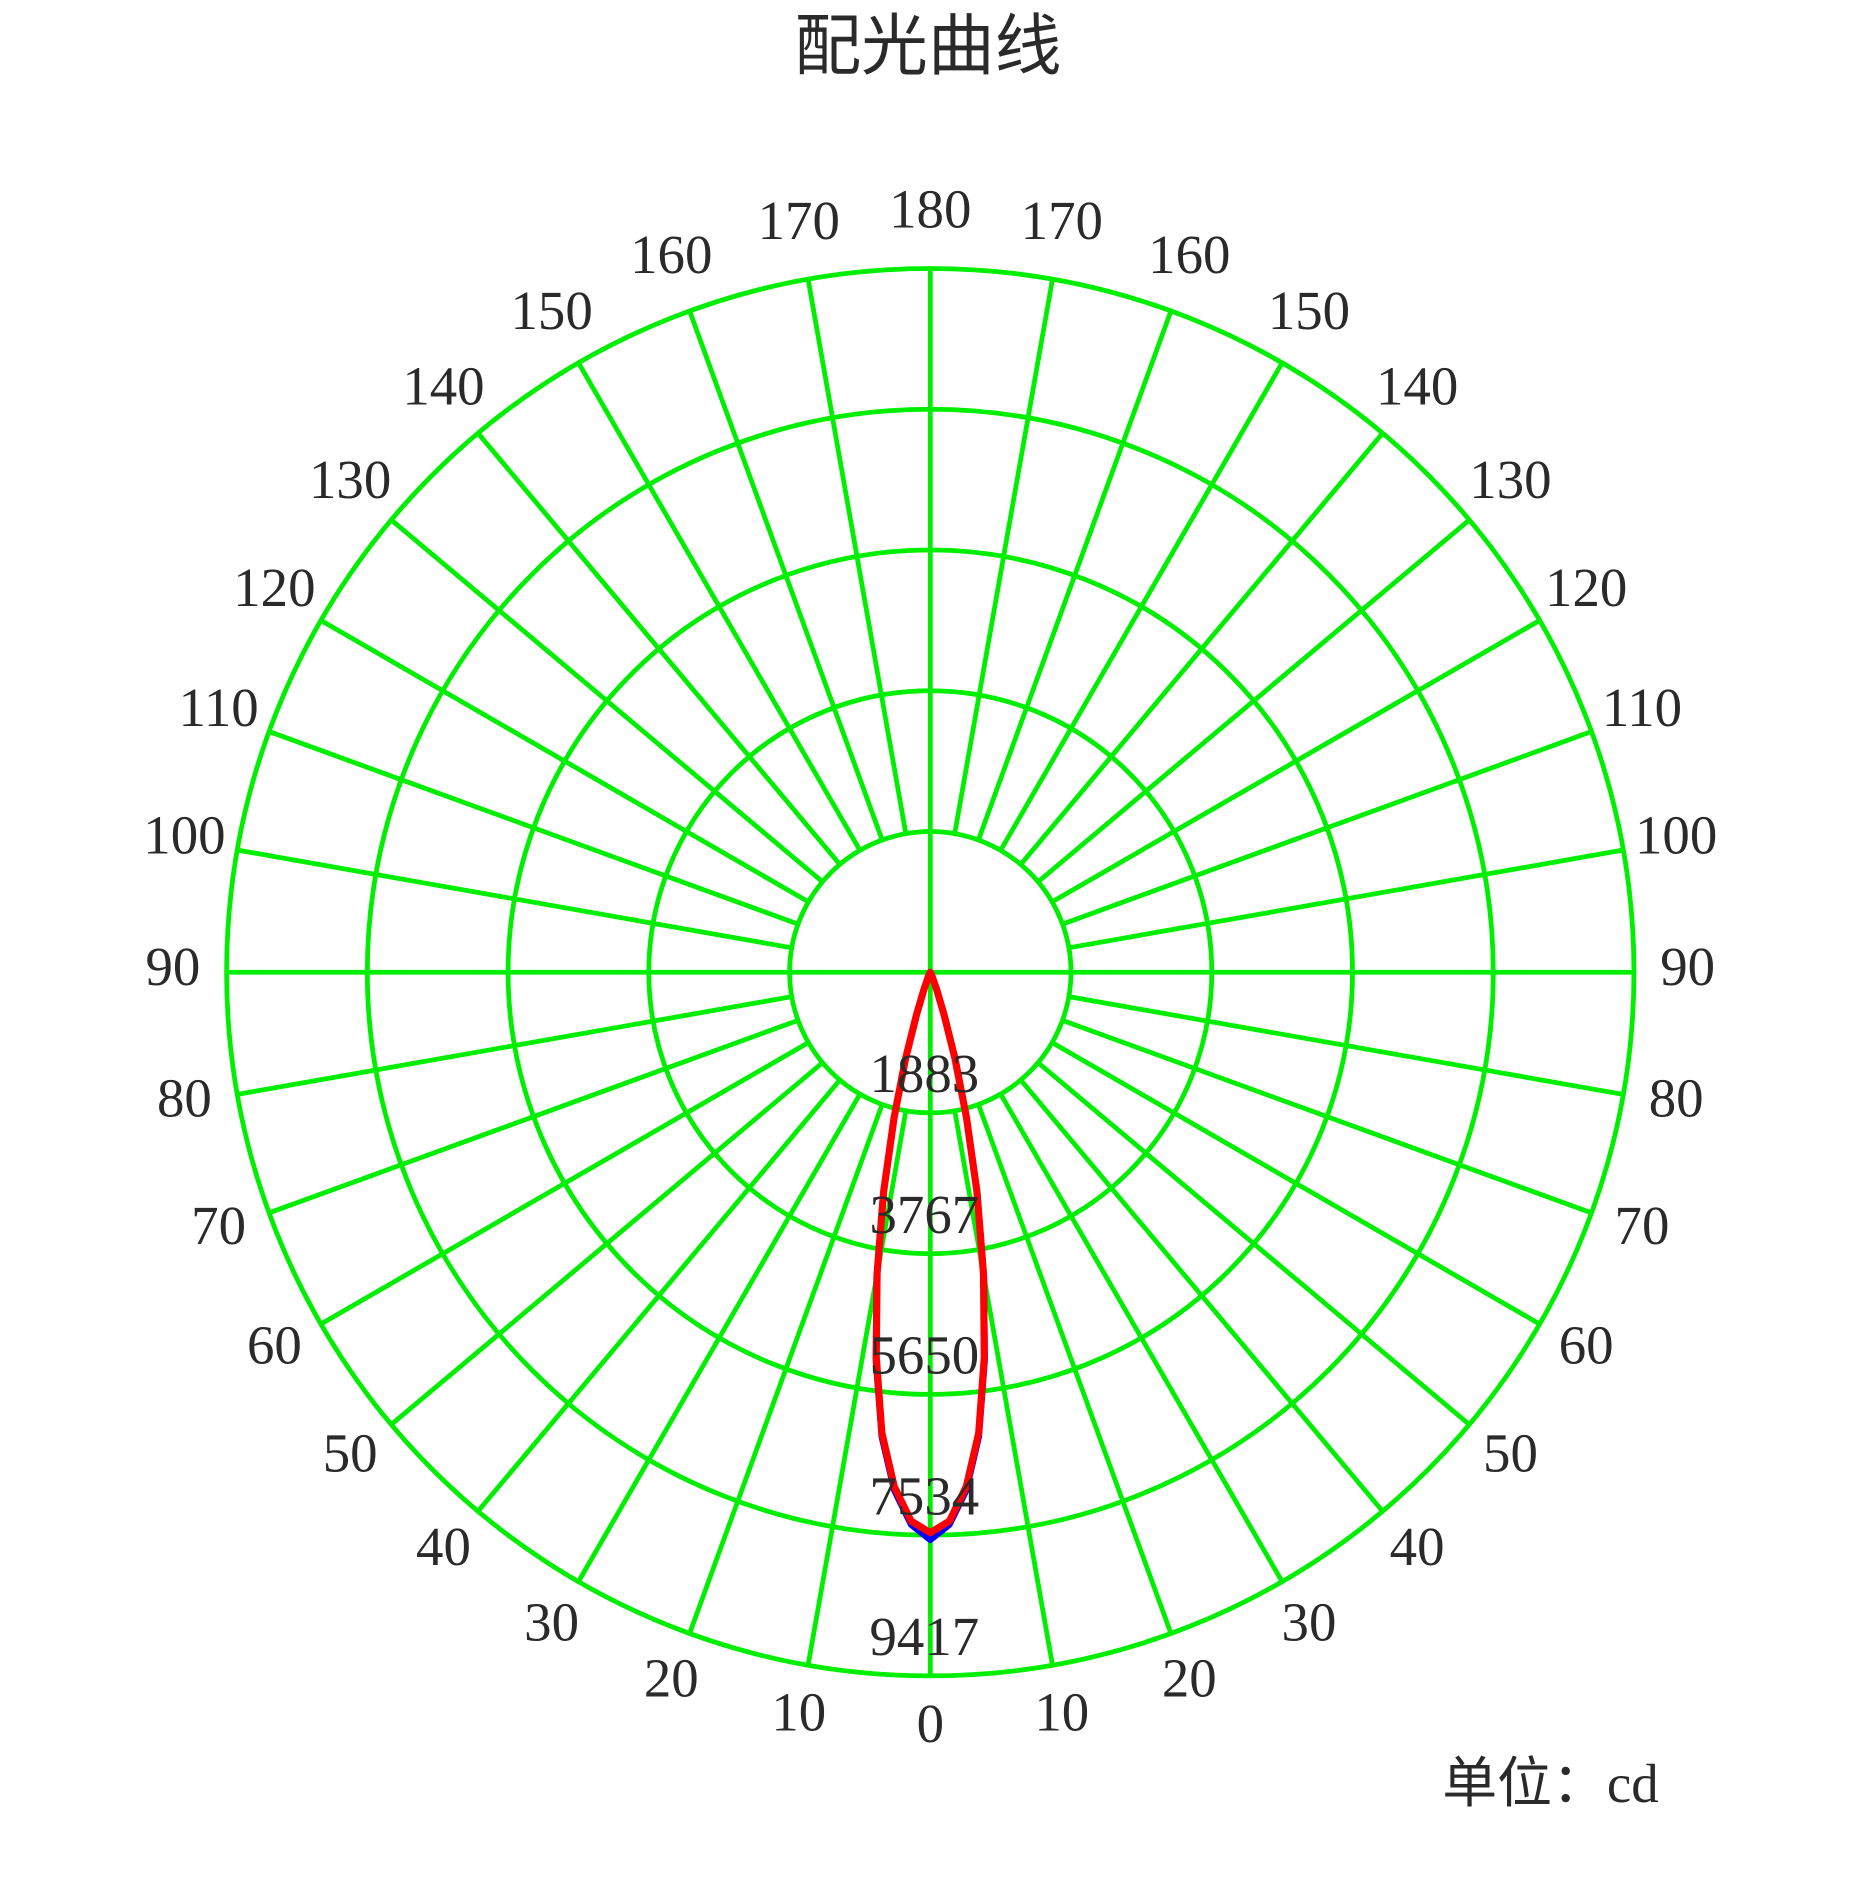 The height and width of the screenshot is (1886, 1857). I want to click on angle-label: 180, so click(930, 208).